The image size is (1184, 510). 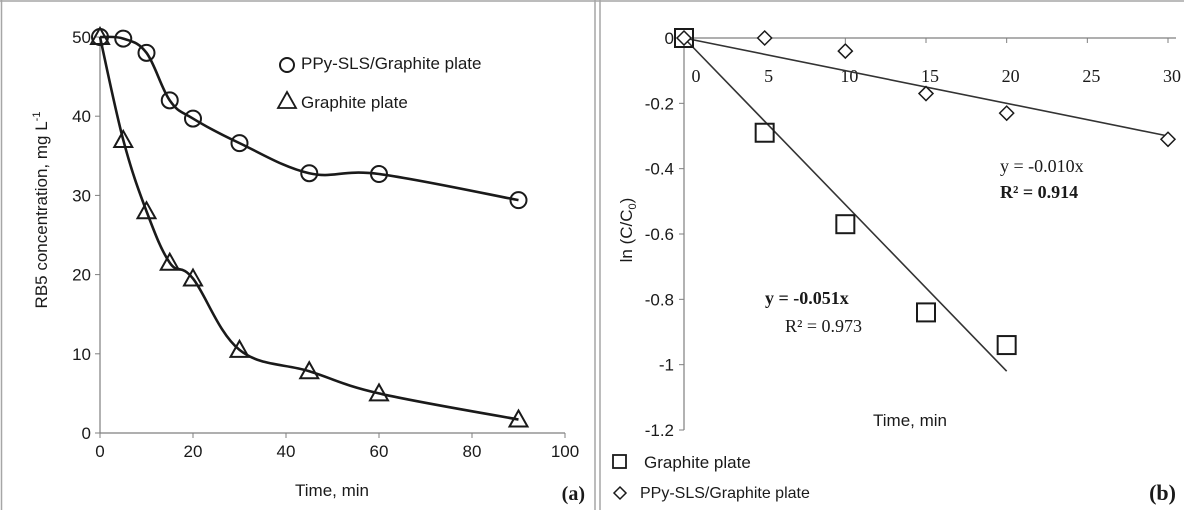 I want to click on panel-b-y-tick-label: -1, so click(x=666, y=365).